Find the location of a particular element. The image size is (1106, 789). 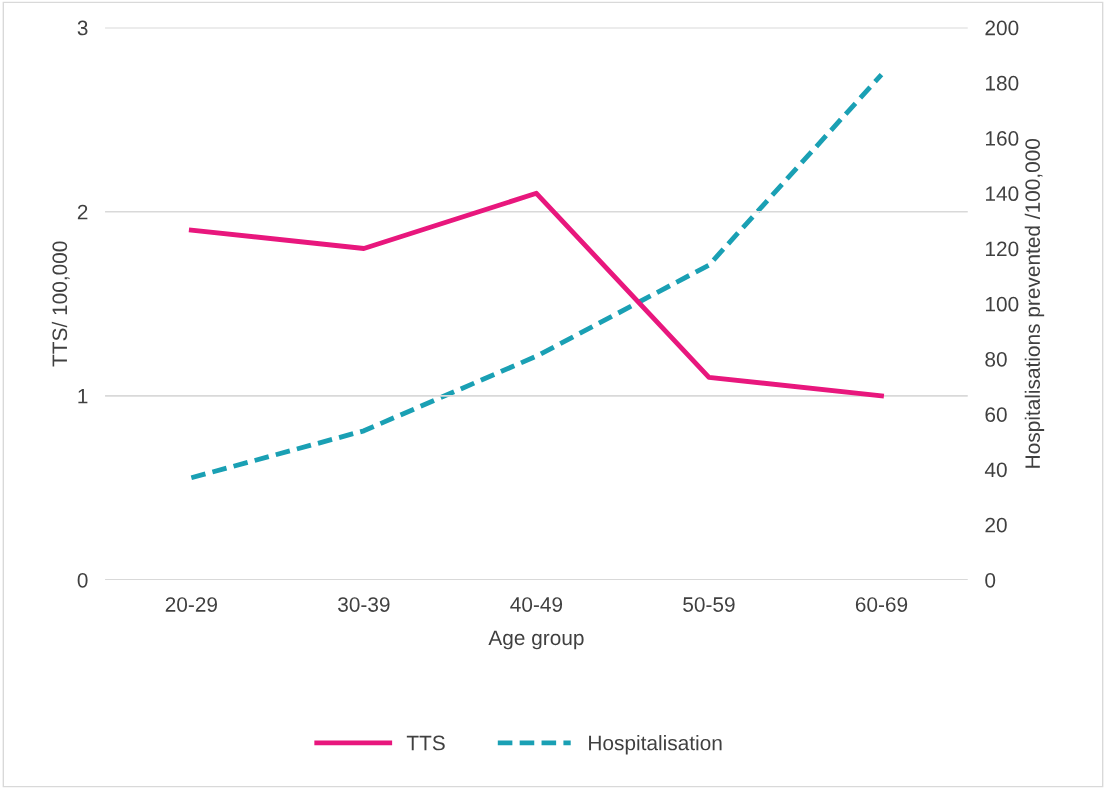

y-tick-label: 3 is located at coordinates (82, 28).